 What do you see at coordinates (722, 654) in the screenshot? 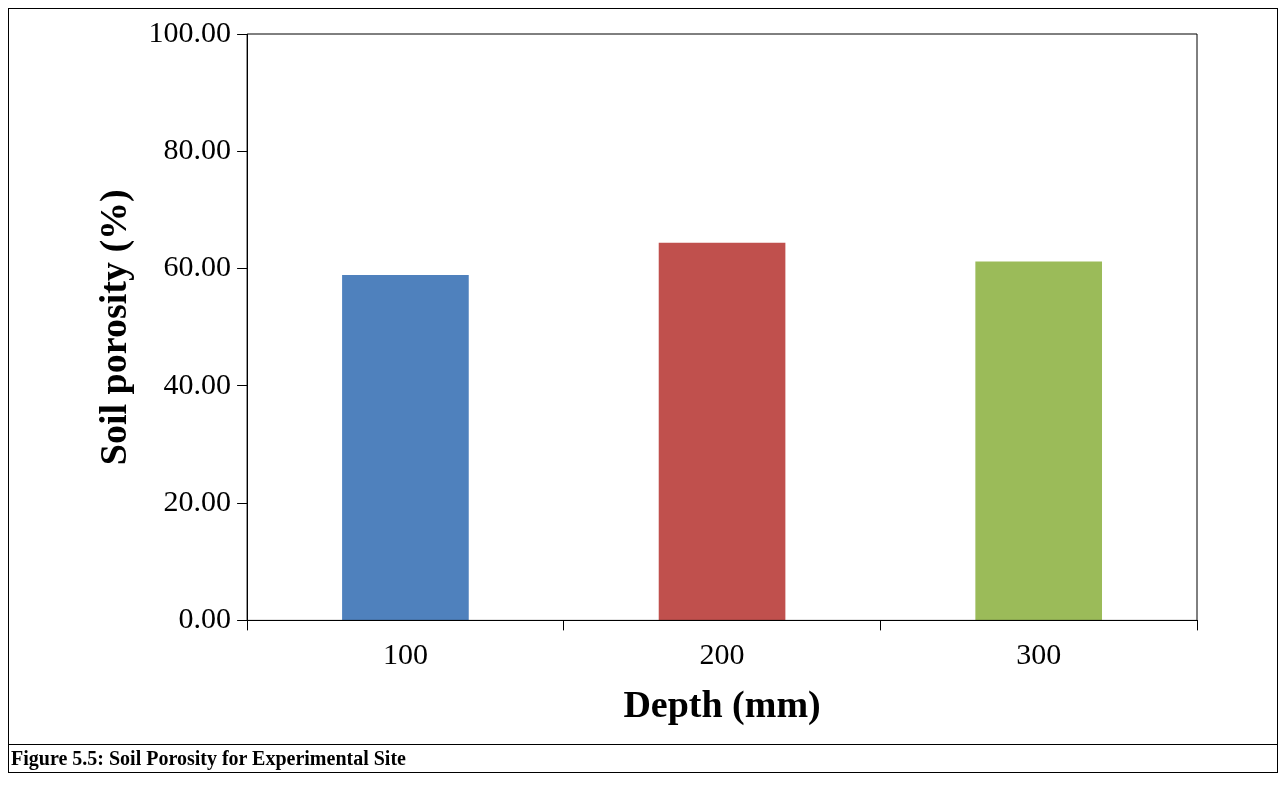
I see `x-tick-label: 200` at bounding box center [722, 654].